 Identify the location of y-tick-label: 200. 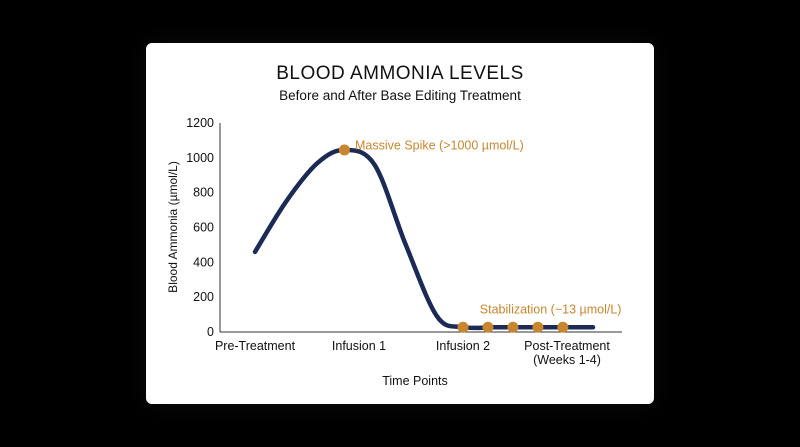
(203, 297).